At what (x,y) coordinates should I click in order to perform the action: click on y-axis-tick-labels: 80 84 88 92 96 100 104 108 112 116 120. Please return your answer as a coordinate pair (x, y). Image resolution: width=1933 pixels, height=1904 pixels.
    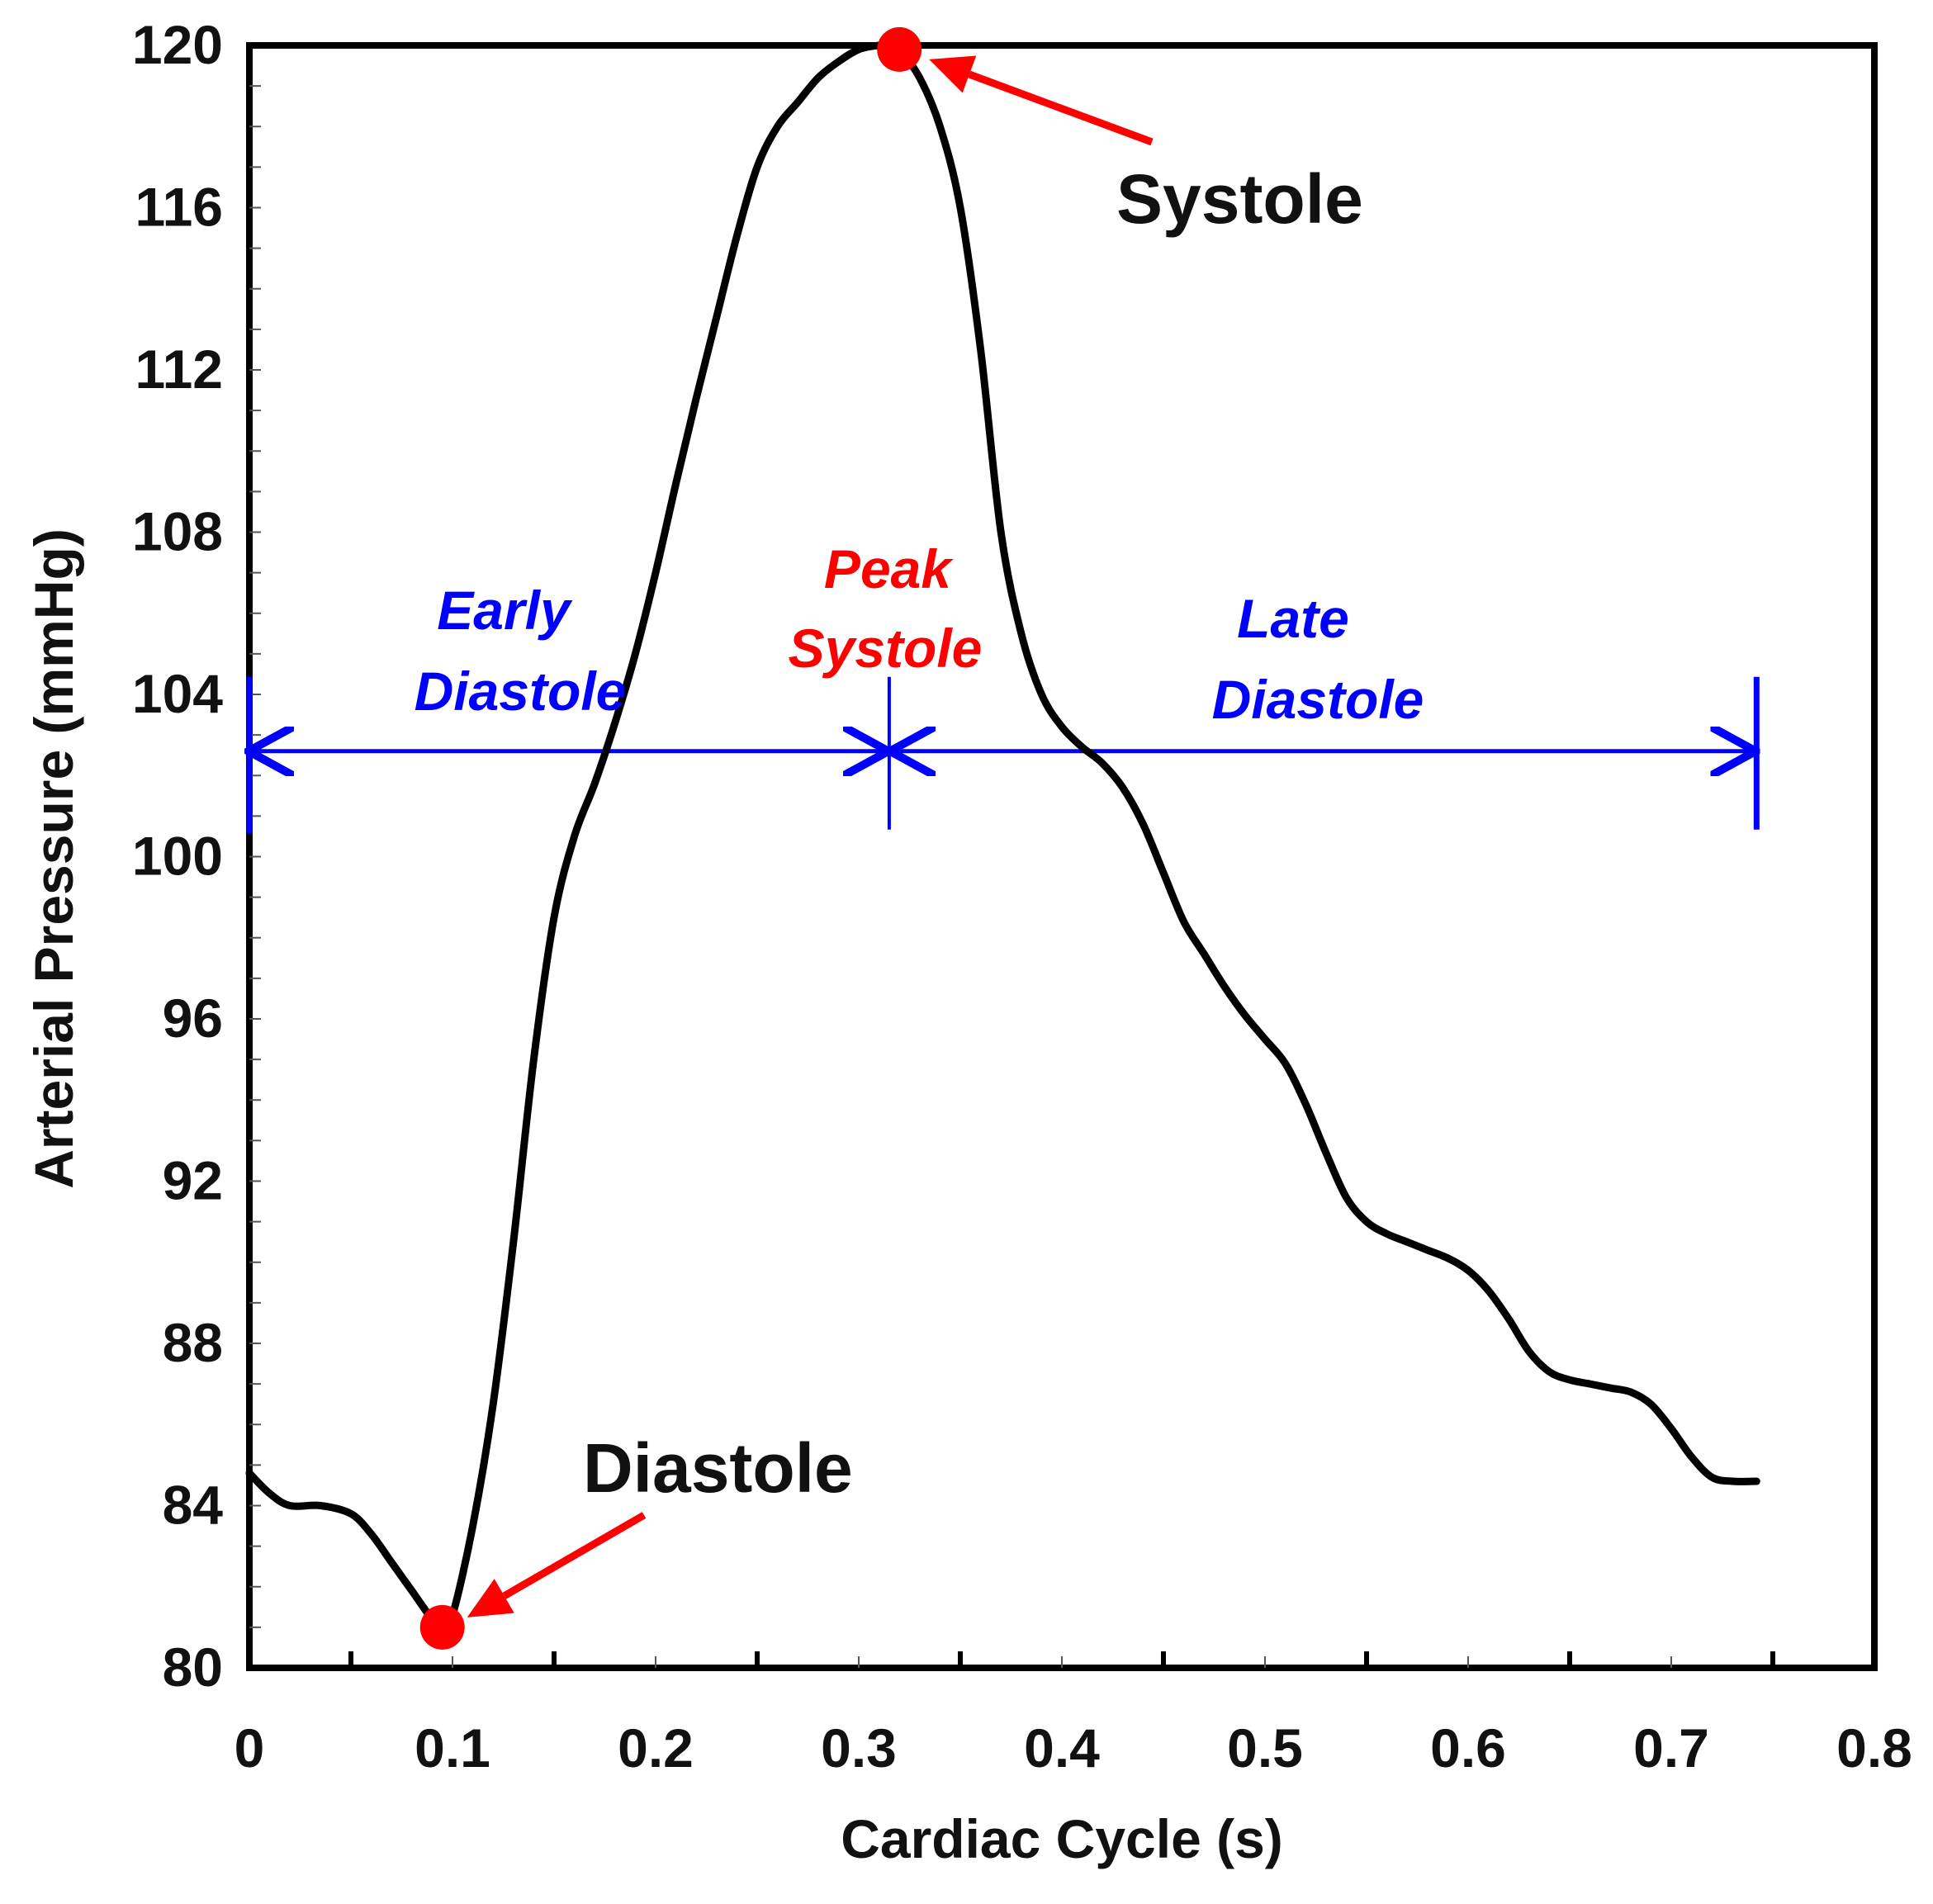
    Looking at the image, I should click on (177, 856).